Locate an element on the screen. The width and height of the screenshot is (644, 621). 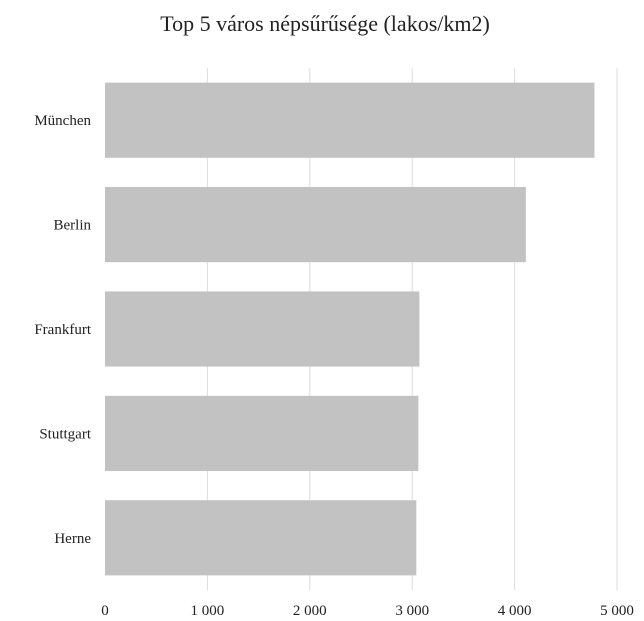
x-tick-label: 3 000 is located at coordinates (412, 611).